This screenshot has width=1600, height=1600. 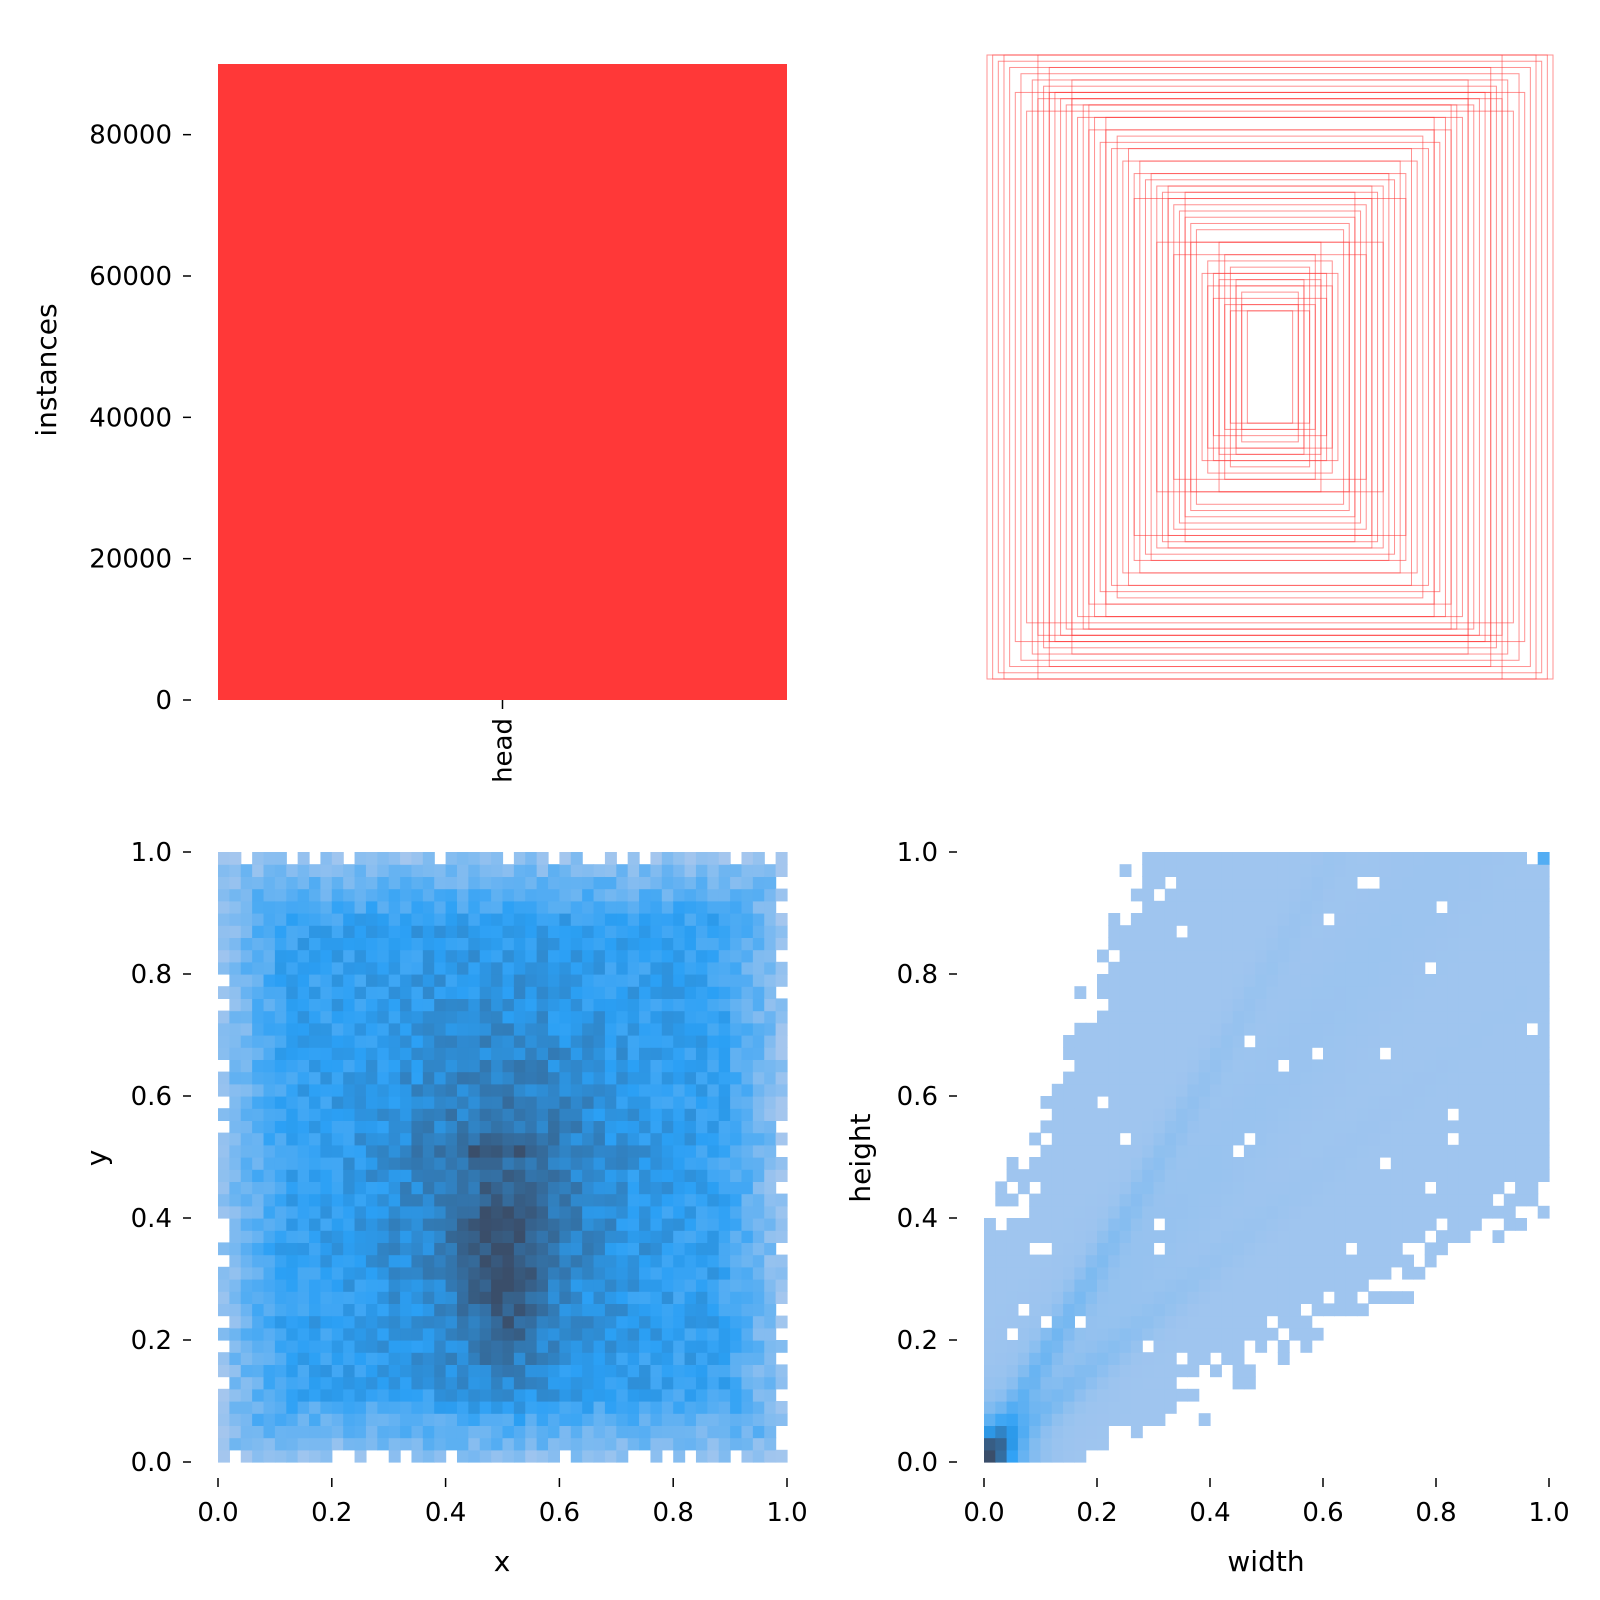 I want to click on wh-y-axis: 0.00.20.40.60.81.0, so click(x=927, y=1158).